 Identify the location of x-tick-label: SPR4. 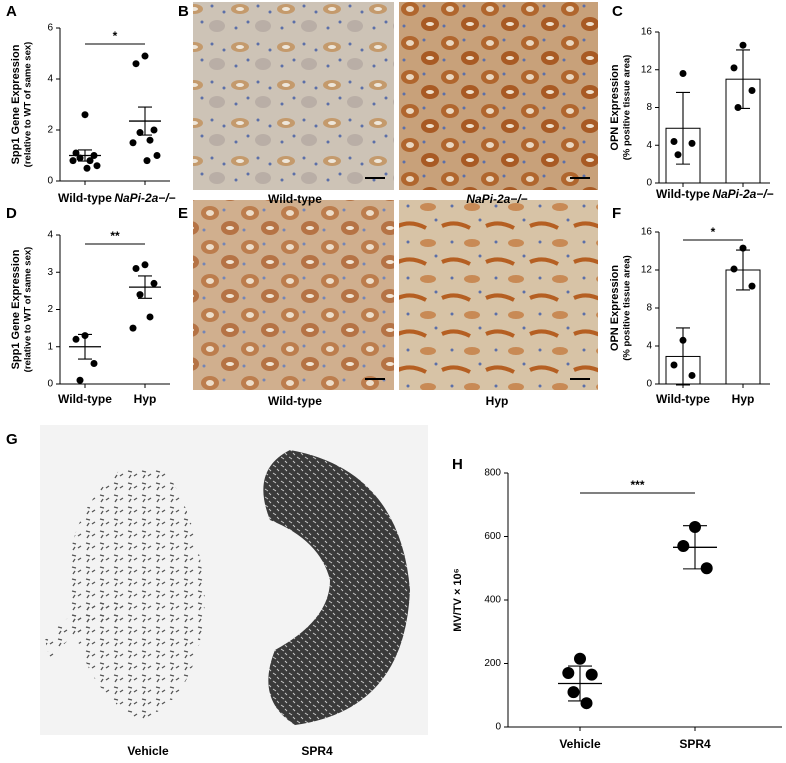
(695, 744).